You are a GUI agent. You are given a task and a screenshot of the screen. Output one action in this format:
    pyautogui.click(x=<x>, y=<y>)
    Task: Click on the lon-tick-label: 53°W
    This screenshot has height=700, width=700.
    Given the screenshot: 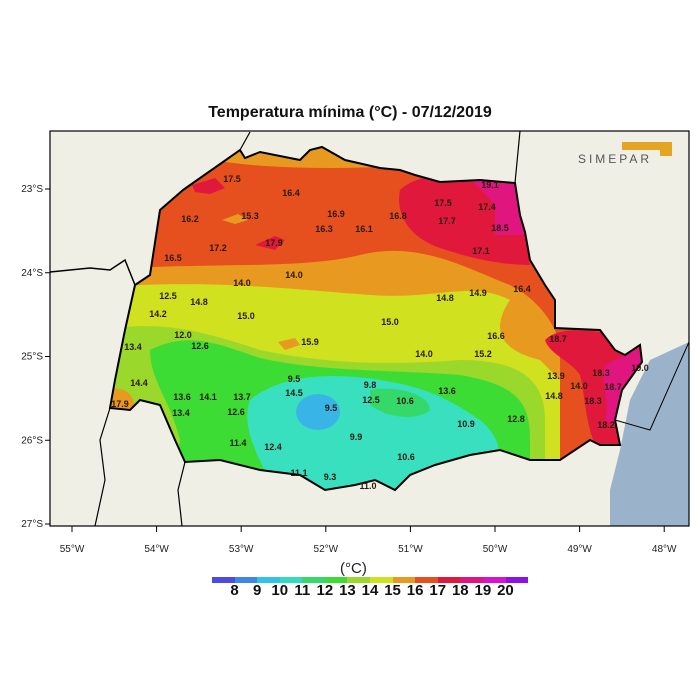 What is the action you would take?
    pyautogui.click(x=241, y=549)
    